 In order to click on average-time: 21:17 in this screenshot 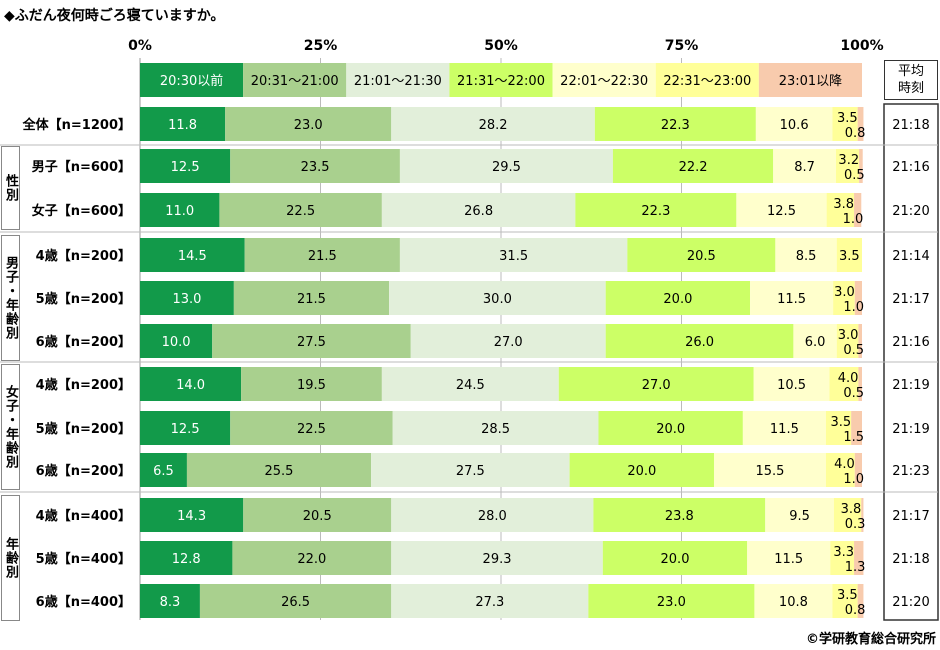, I will do `click(910, 516)`.